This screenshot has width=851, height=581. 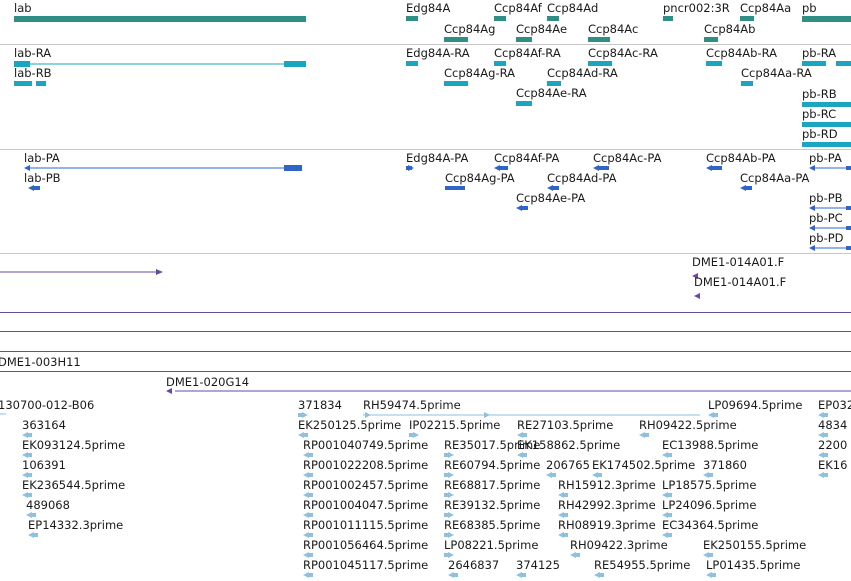 I want to click on feature-label: 130700-012-B06, so click(x=47, y=405).